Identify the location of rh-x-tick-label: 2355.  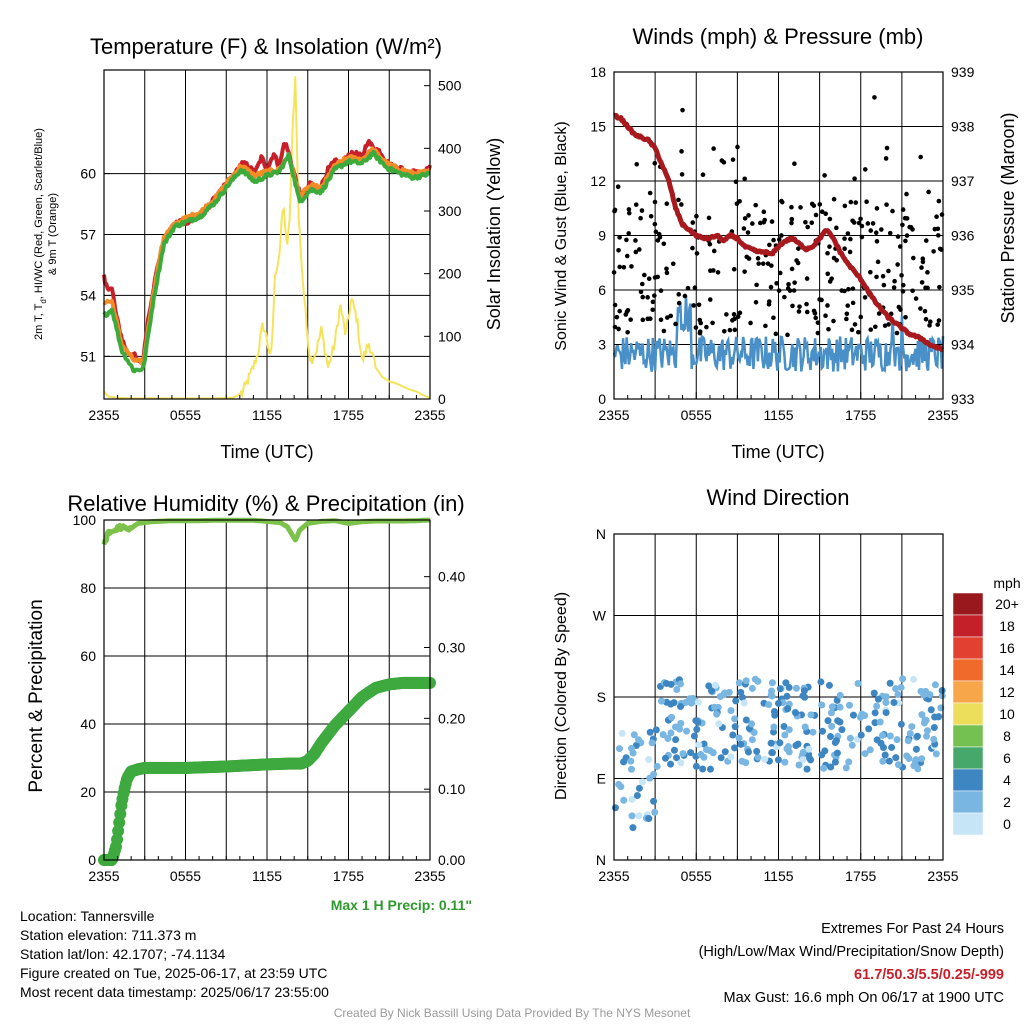
(429, 876).